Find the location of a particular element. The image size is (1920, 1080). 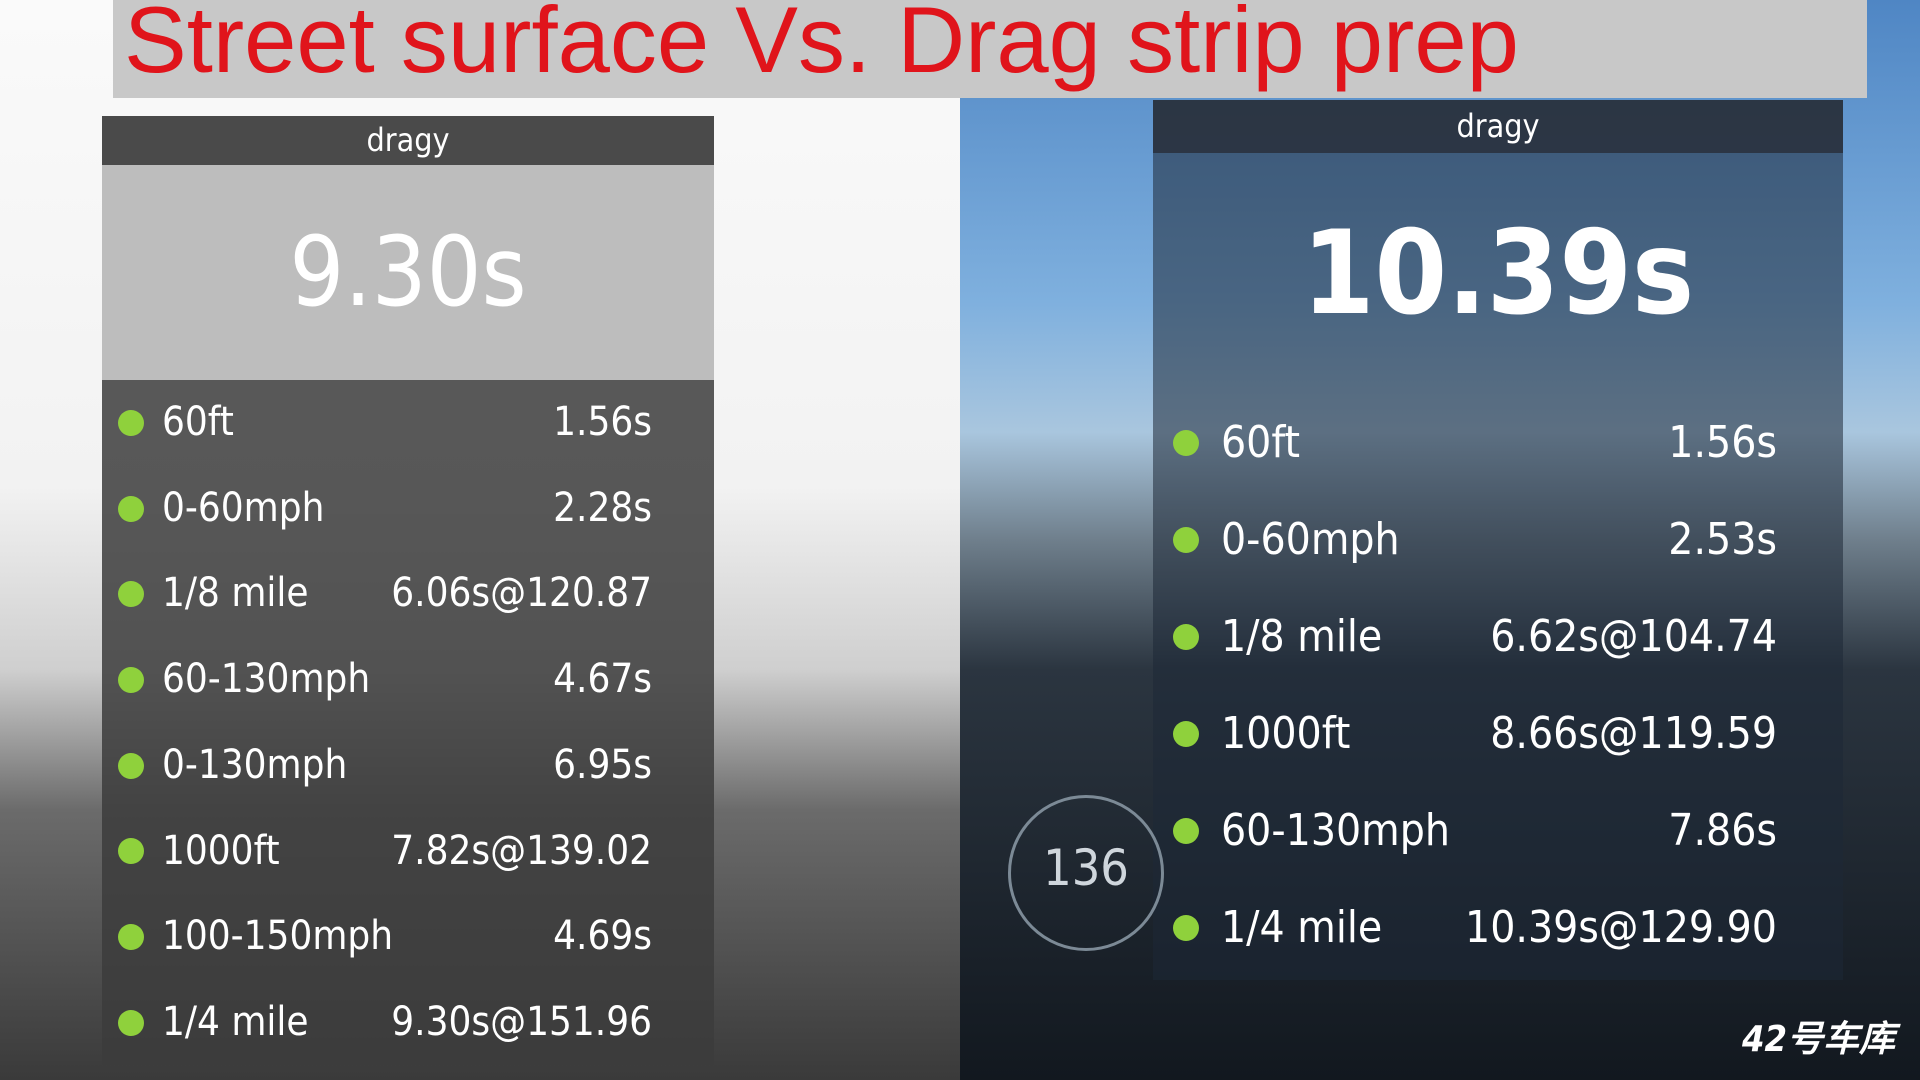

stat-value: 4.69s is located at coordinates (602, 936).